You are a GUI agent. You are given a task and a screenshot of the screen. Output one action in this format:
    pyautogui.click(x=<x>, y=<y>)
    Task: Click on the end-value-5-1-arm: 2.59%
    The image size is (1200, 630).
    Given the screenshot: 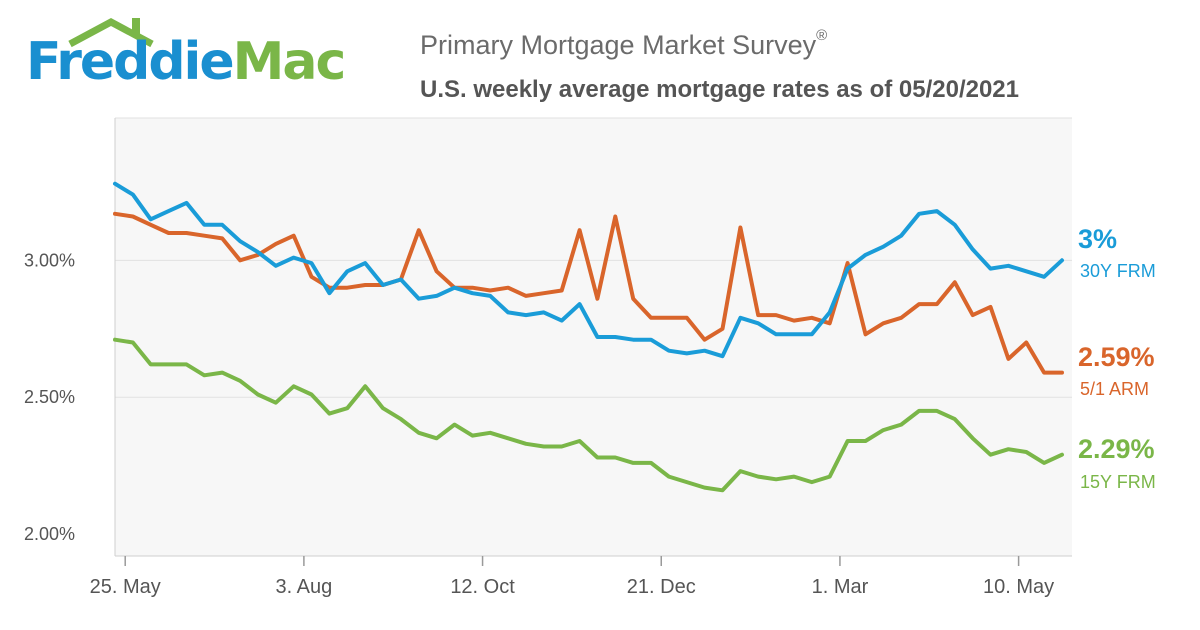 What is the action you would take?
    pyautogui.click(x=1116, y=357)
    